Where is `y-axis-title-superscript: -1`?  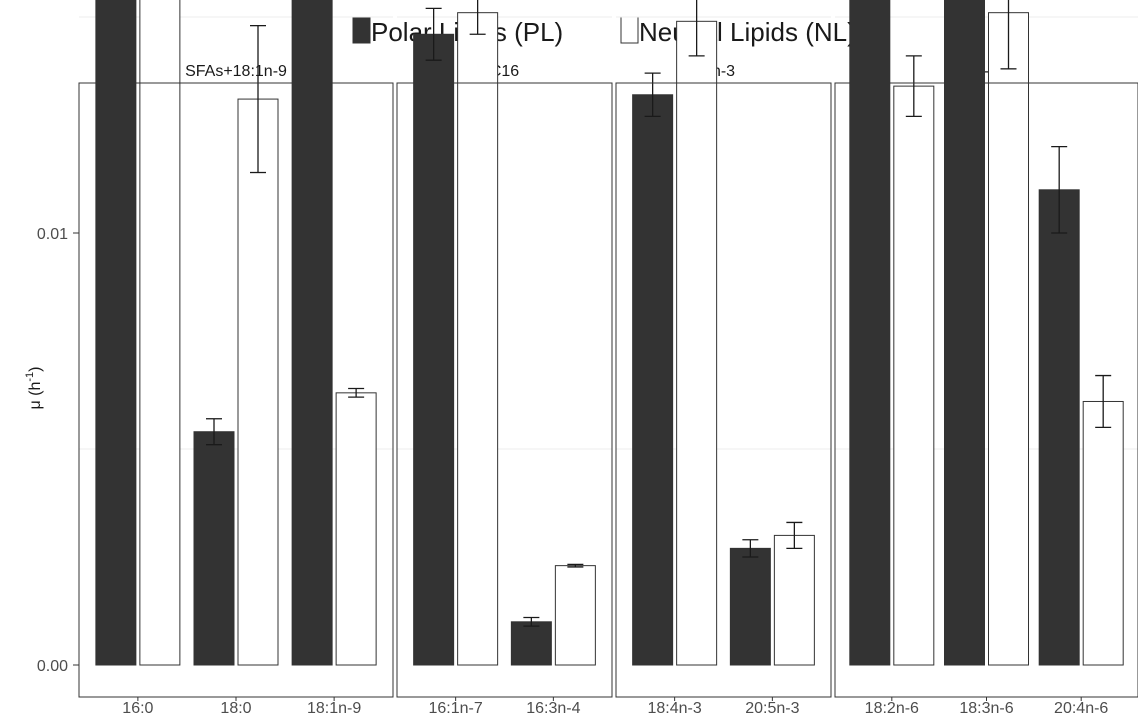
y-axis-title-superscript: -1 is located at coordinates (30, 377).